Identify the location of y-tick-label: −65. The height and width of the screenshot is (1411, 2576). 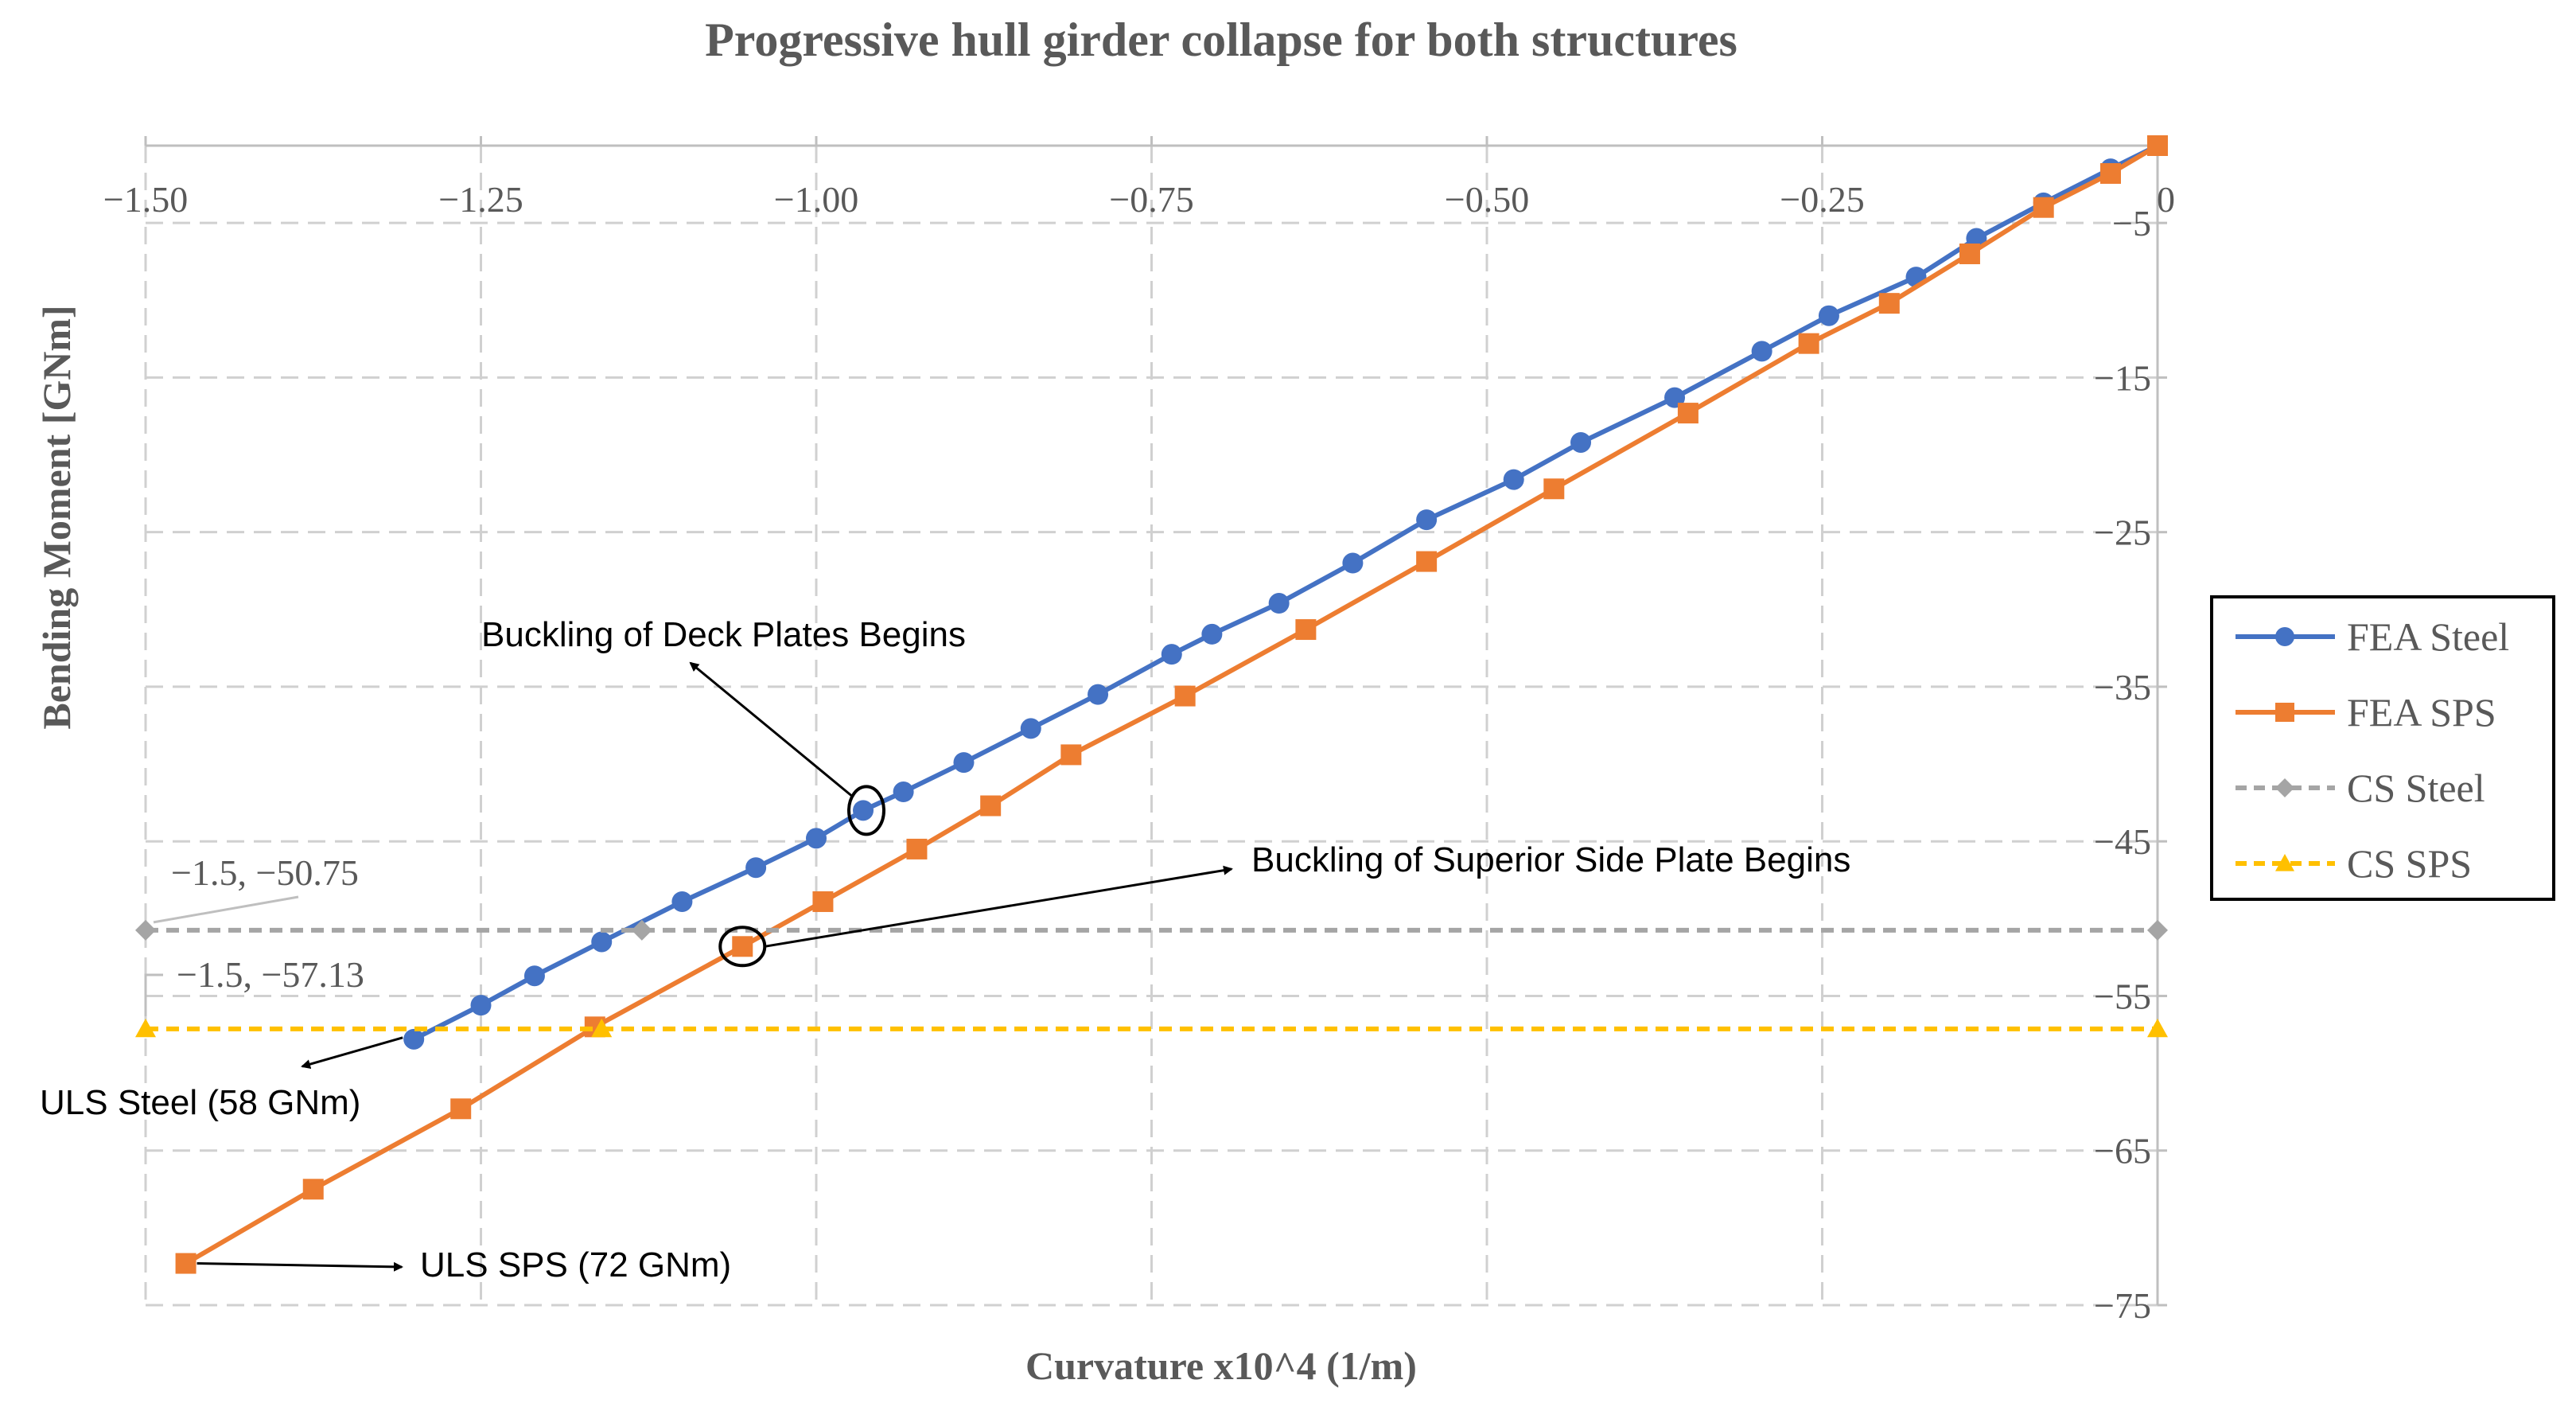
(2122, 1151).